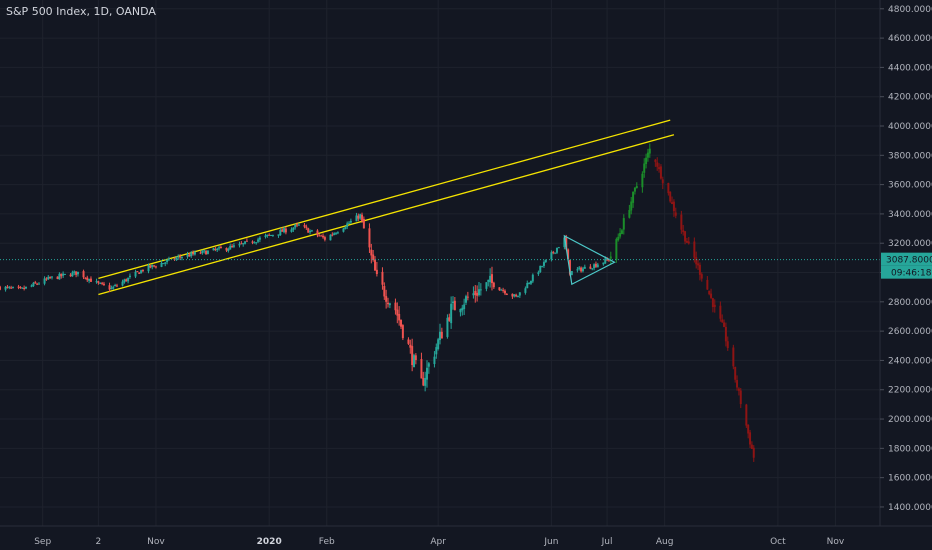 Image resolution: width=932 pixels, height=550 pixels. I want to click on x-tick-label: Feb, so click(327, 542).